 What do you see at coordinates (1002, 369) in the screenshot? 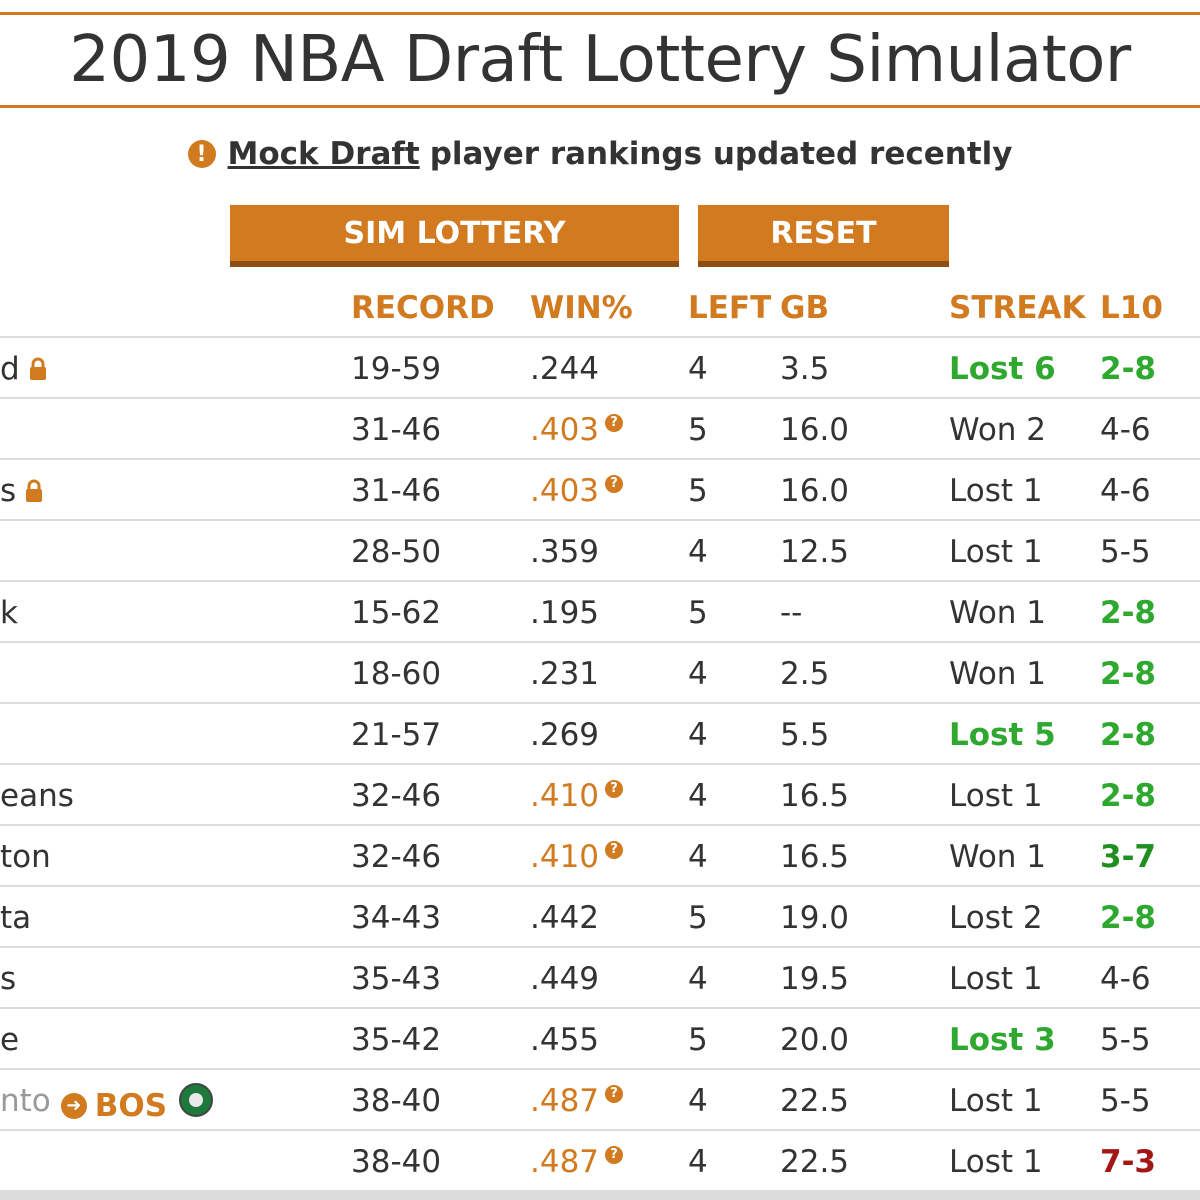
I see `streak-cell: Lost 6` at bounding box center [1002, 369].